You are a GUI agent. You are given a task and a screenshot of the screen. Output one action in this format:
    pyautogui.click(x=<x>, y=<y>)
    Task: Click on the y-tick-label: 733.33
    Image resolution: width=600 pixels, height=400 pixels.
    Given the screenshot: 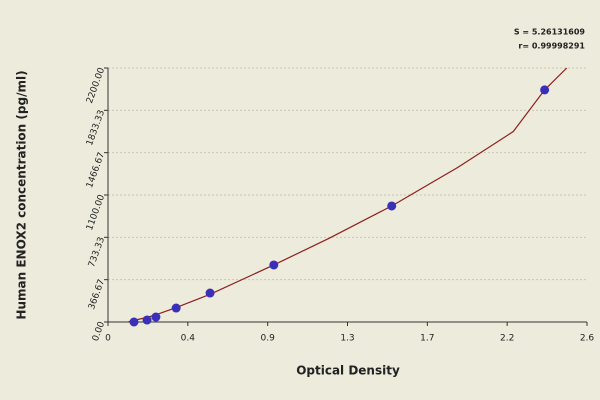 What is the action you would take?
    pyautogui.click(x=97, y=252)
    